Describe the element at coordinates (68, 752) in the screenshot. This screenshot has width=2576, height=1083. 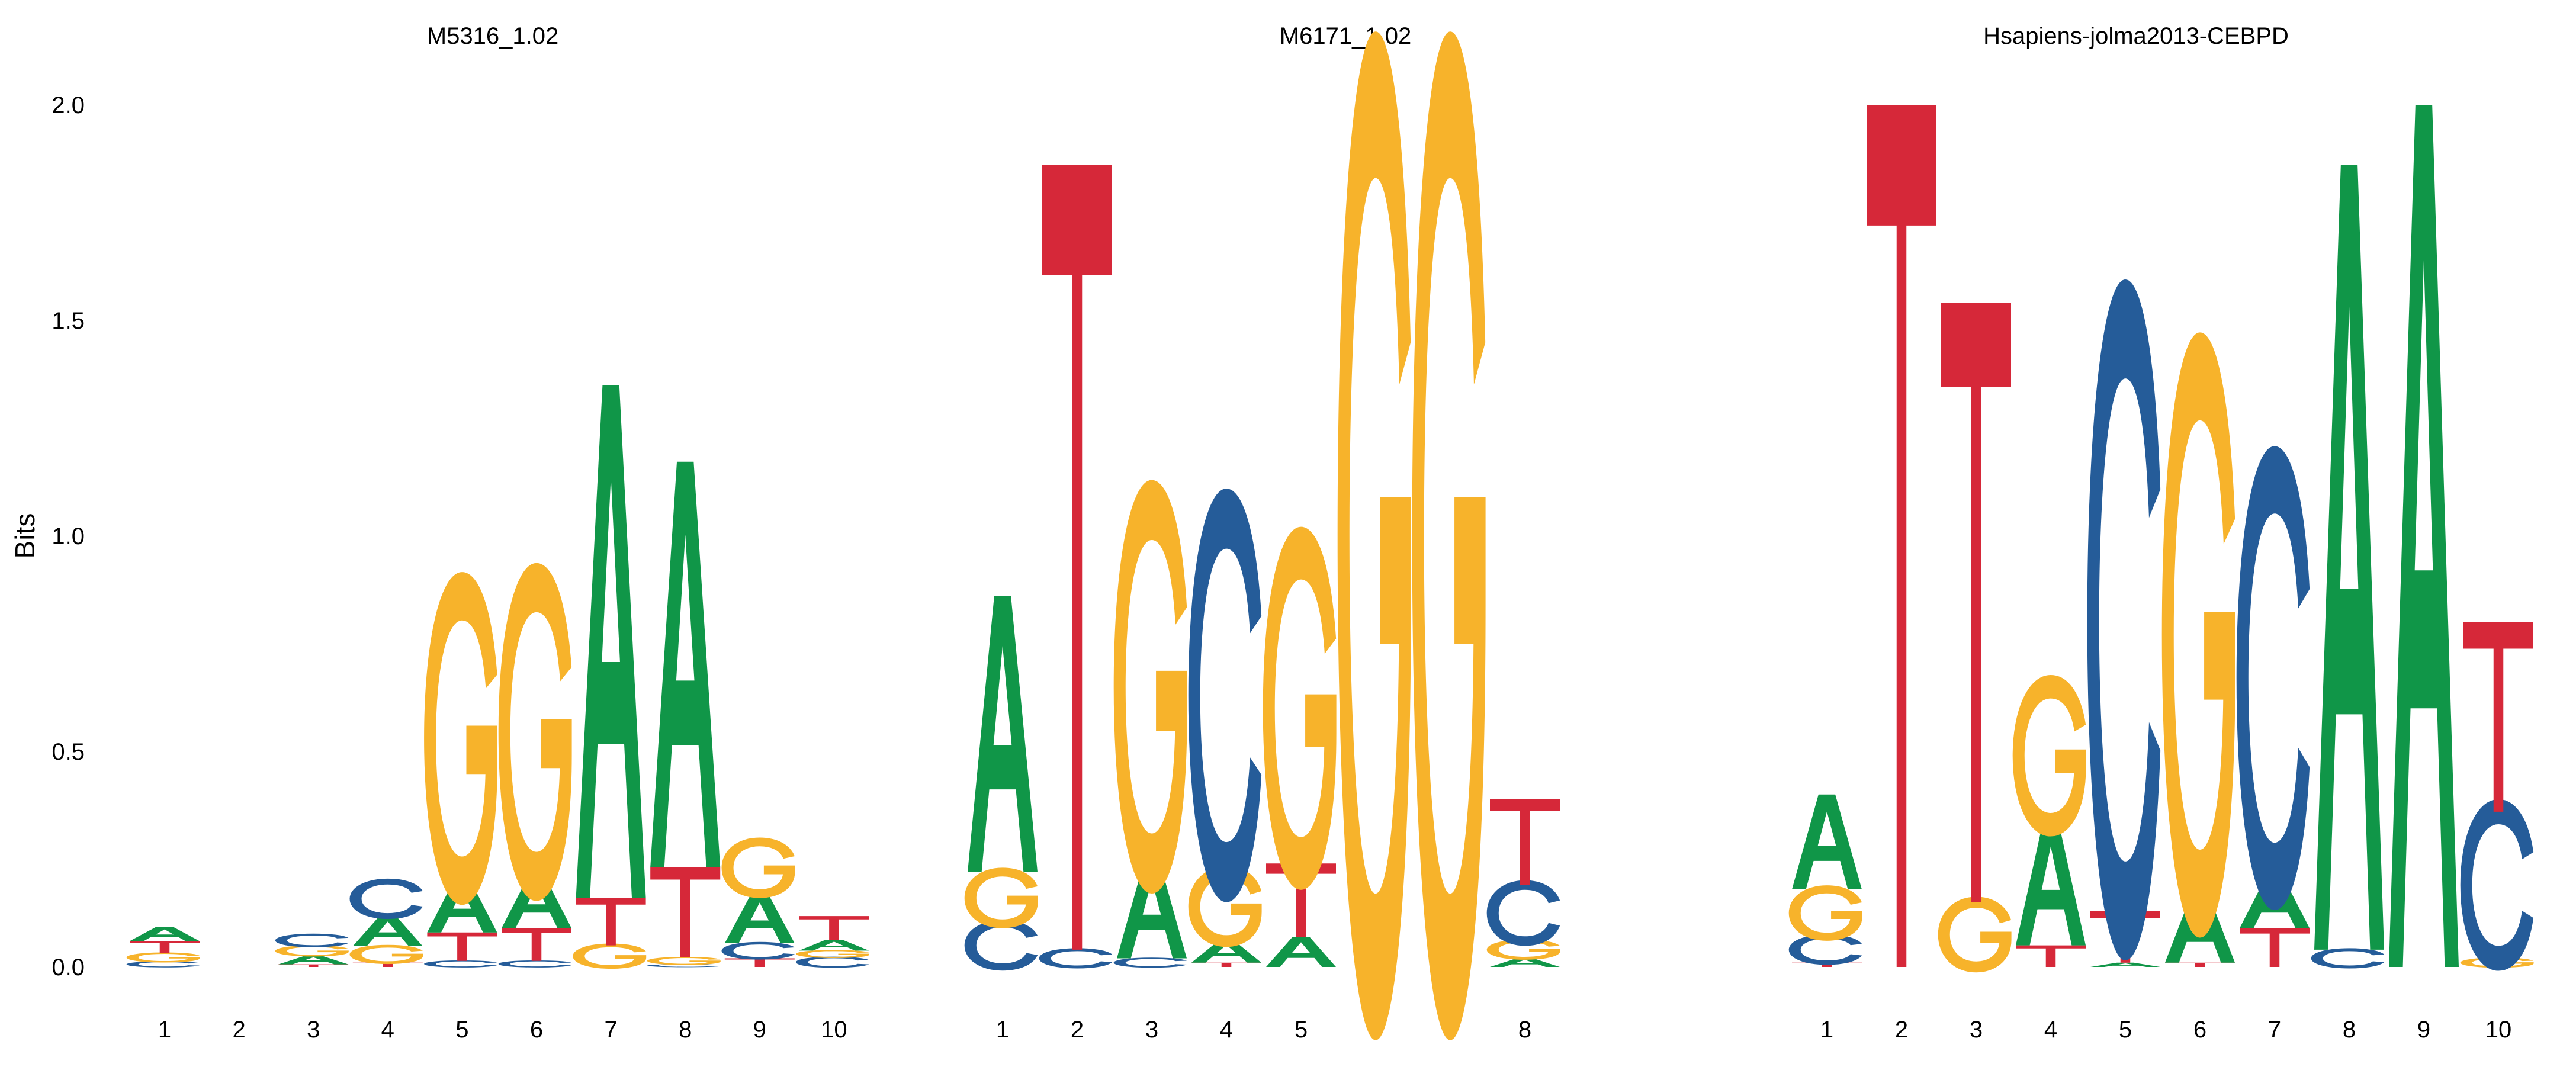
I see `y-tick-label: 0.5` at that location.